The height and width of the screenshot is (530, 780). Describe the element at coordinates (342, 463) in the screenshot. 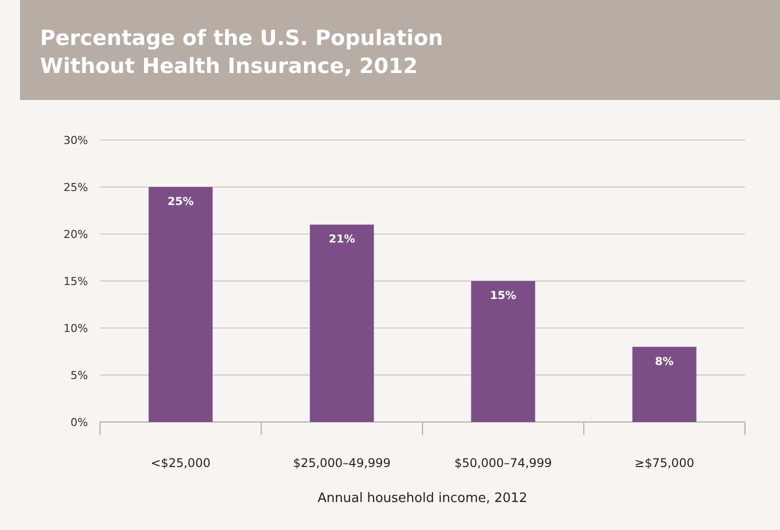

I see `x-tick-label: $25,000–49,999` at that location.